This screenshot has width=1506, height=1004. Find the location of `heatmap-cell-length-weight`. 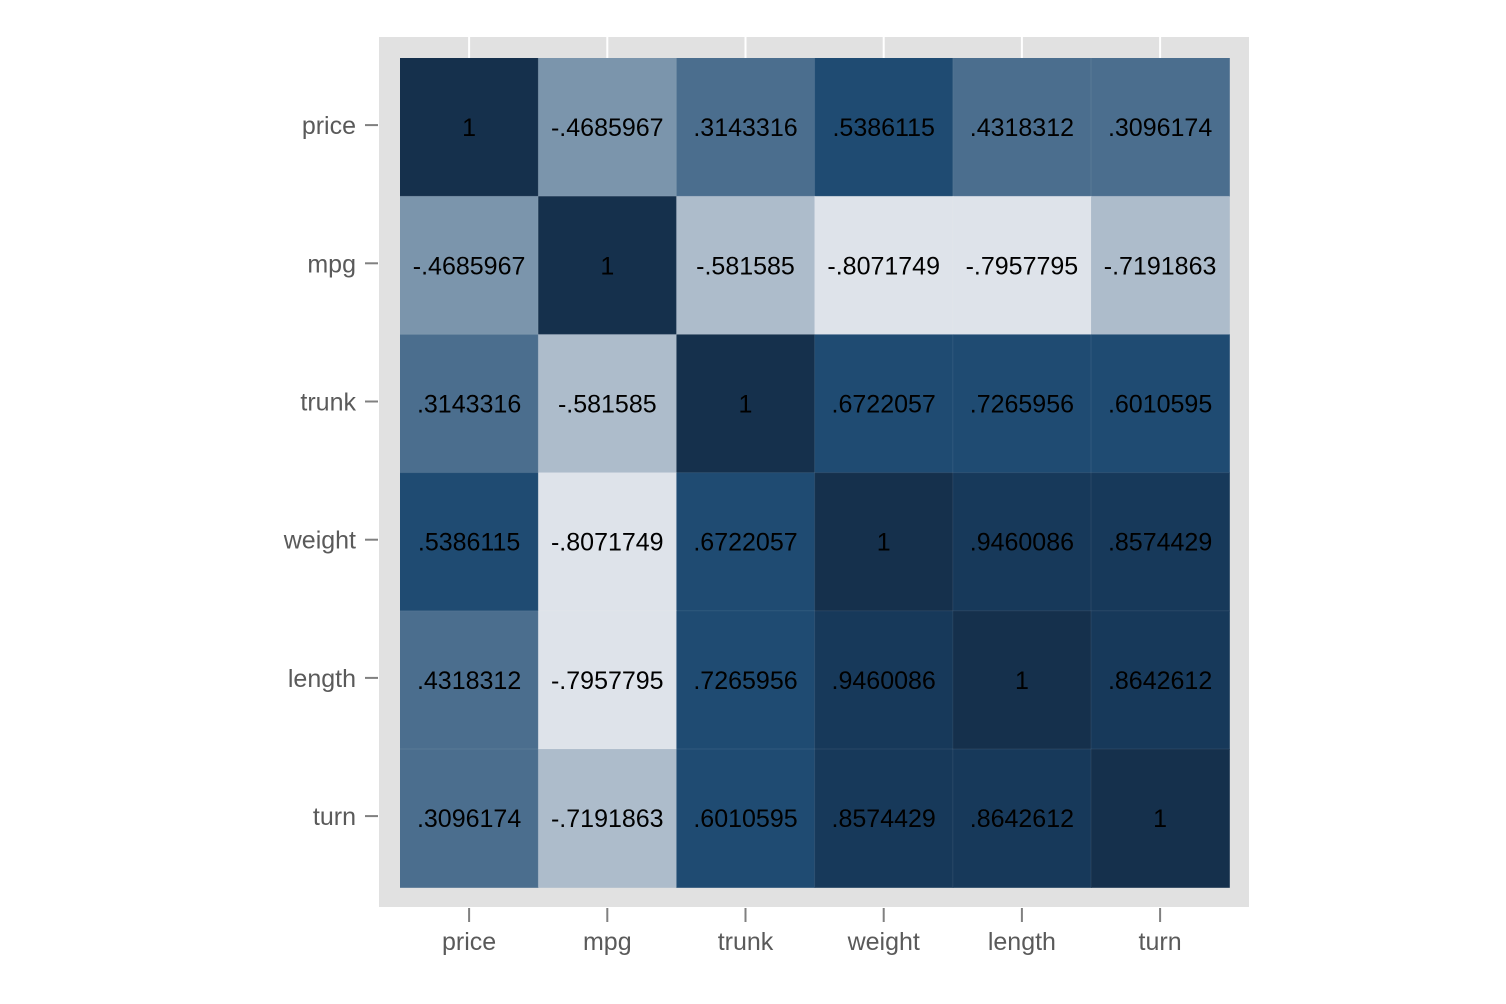

heatmap-cell-length-weight is located at coordinates (884, 680).